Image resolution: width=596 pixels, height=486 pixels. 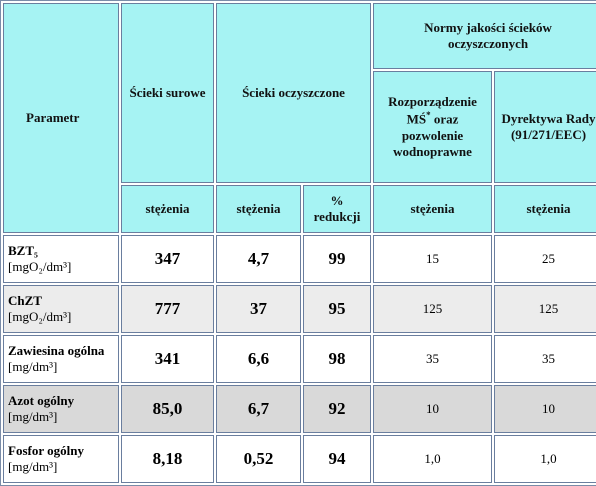 What do you see at coordinates (432, 110) in the screenshot?
I see `header-text: Rozporządzenie MŚ` at bounding box center [432, 110].